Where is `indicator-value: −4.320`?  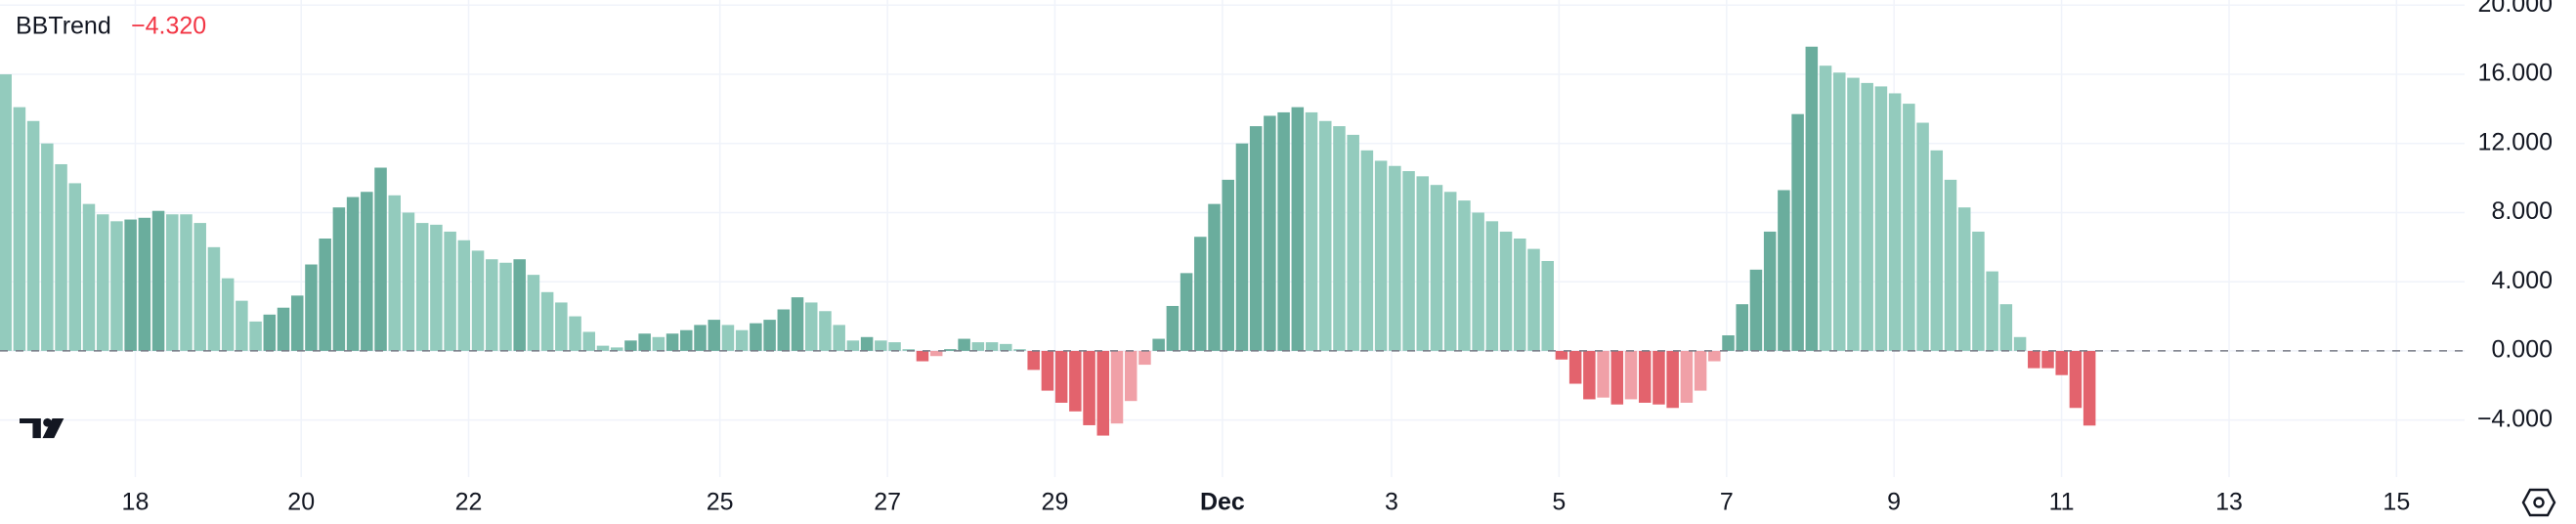 indicator-value: −4.320 is located at coordinates (169, 26).